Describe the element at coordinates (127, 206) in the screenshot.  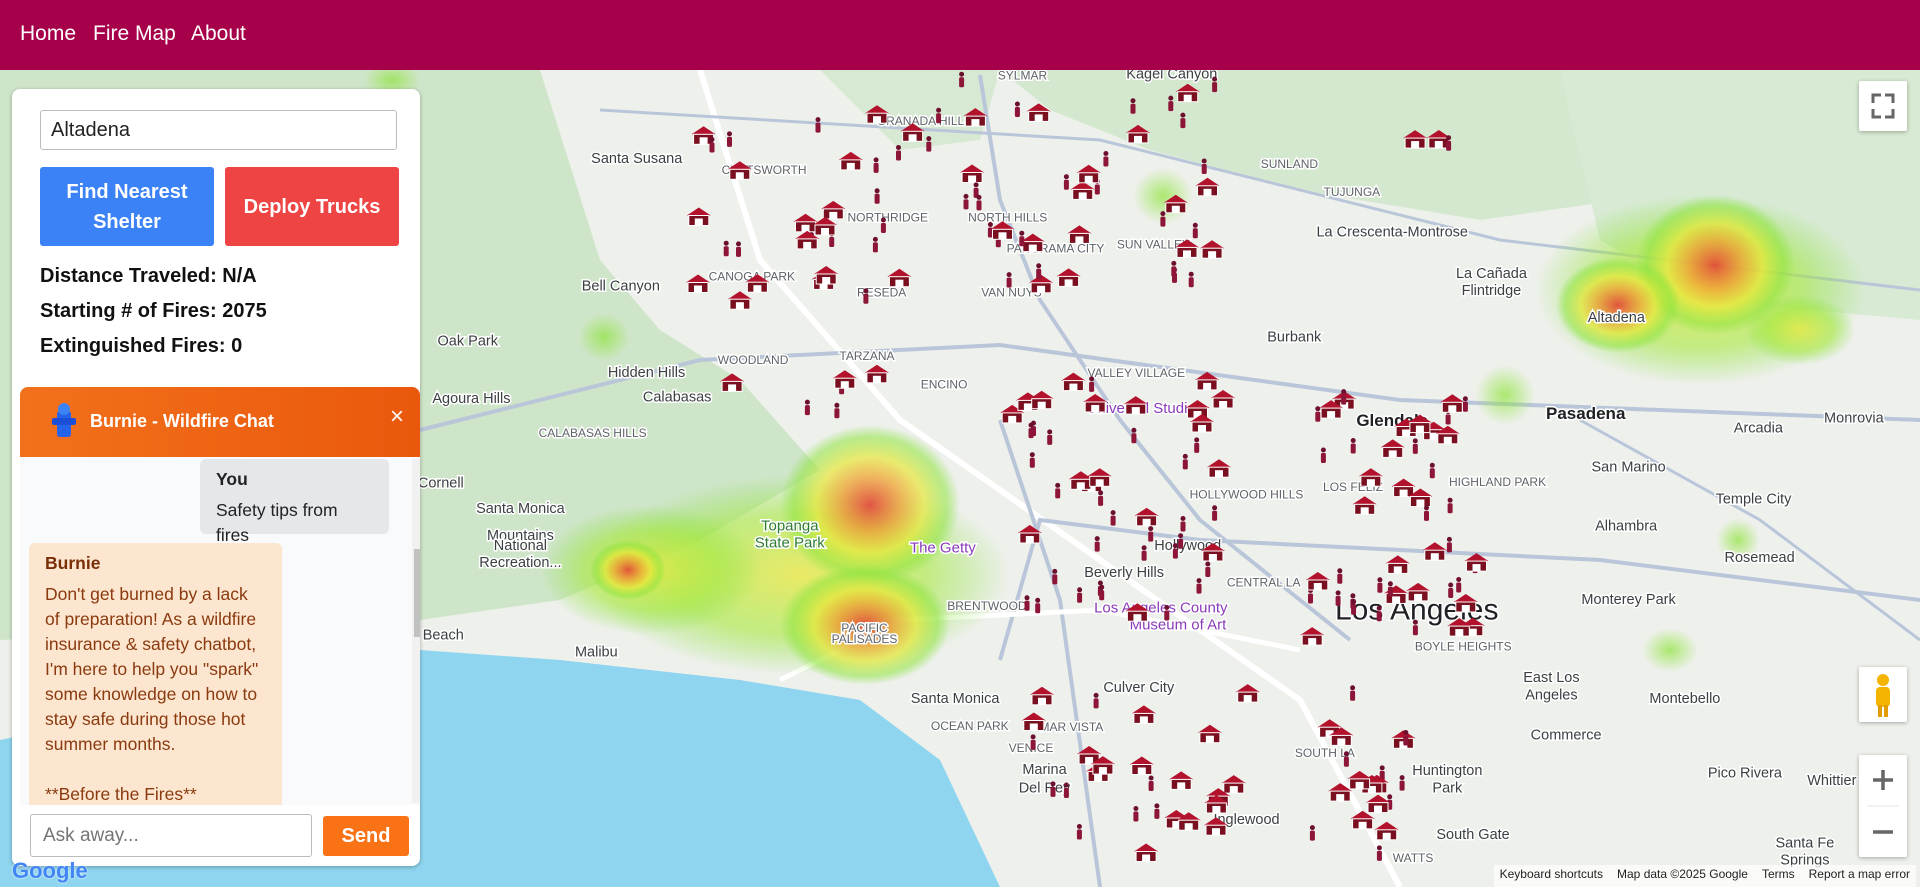
I see `find-shelter-button: Find Nearest Shelter` at that location.